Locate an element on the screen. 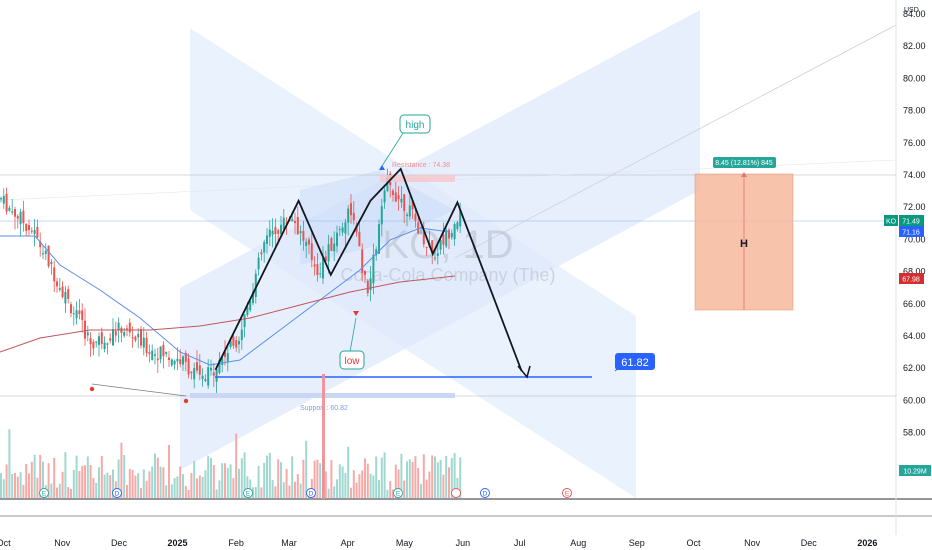 The image size is (932, 550). time-tick-label: 2025 is located at coordinates (178, 543).